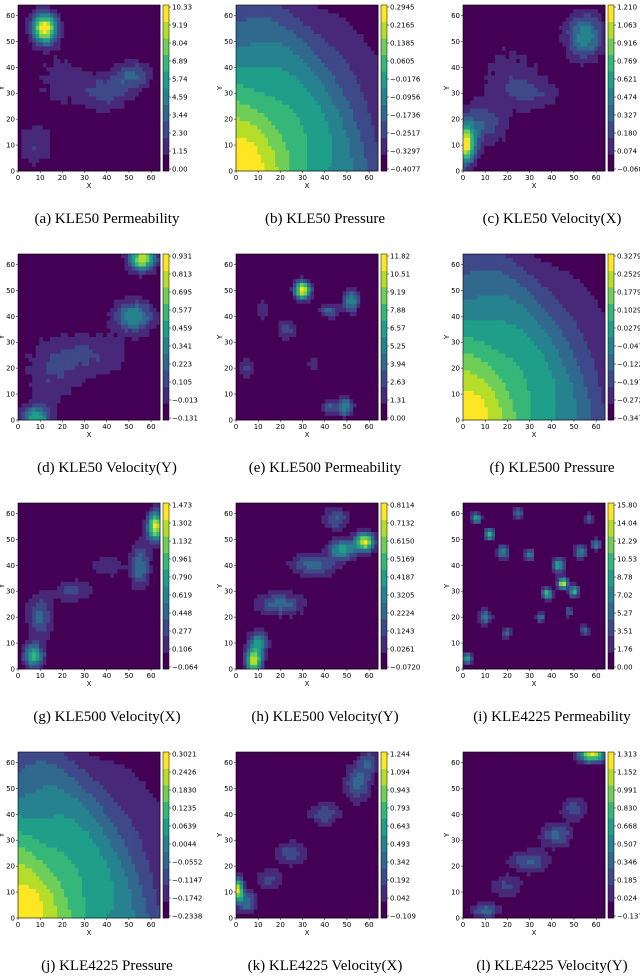 Image resolution: width=640 pixels, height=976 pixels. I want to click on x-tick-label: 0, so click(236, 178).